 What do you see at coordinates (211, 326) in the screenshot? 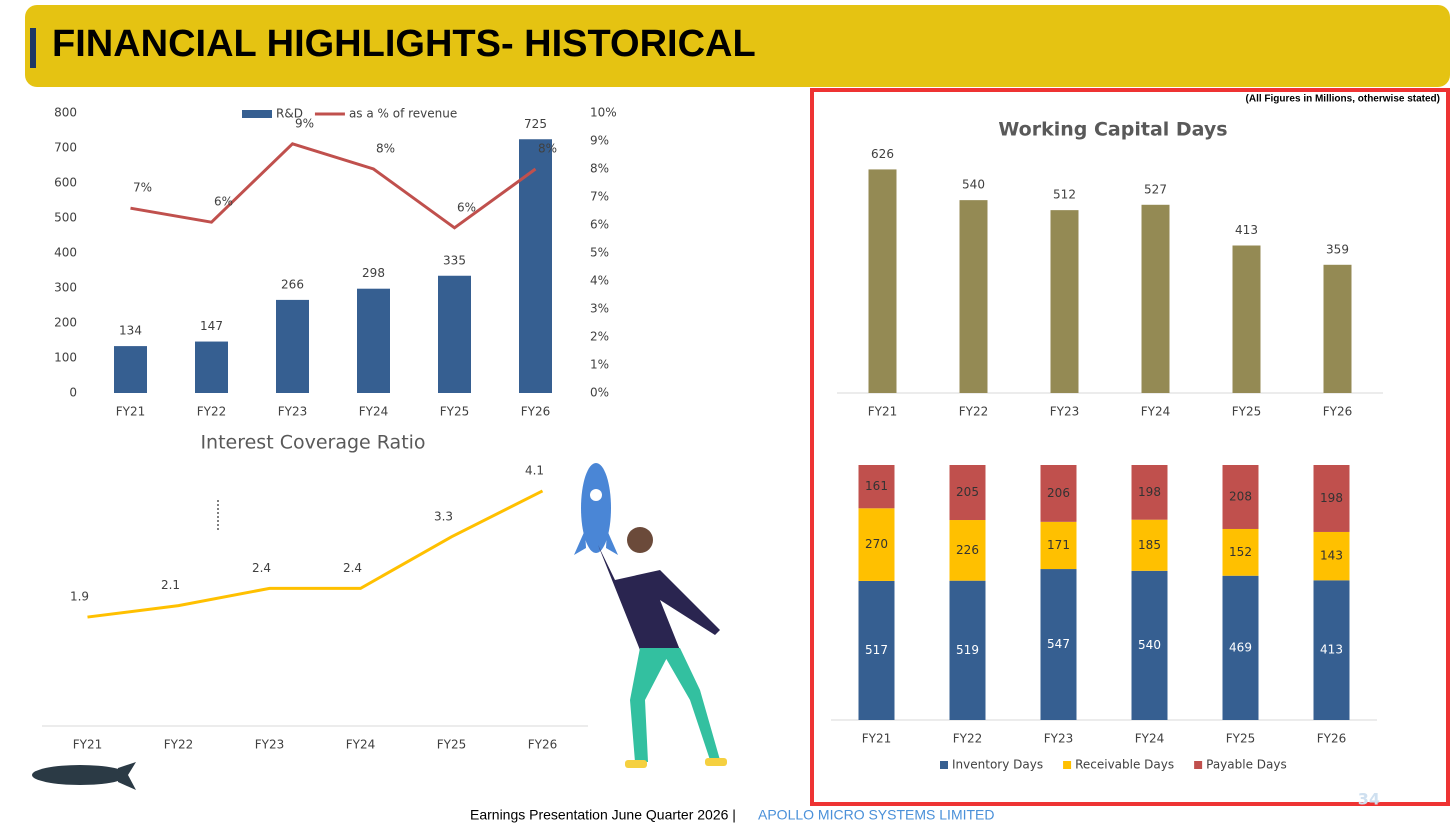
I see `data-label: 147` at bounding box center [211, 326].